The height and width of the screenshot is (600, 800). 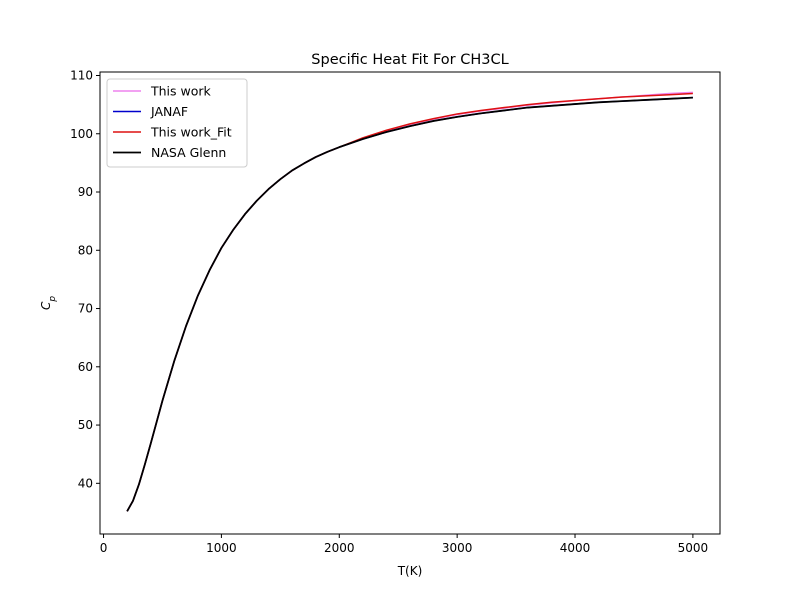 What do you see at coordinates (188, 152) in the screenshot?
I see `legend-label-3: NASA Glenn` at bounding box center [188, 152].